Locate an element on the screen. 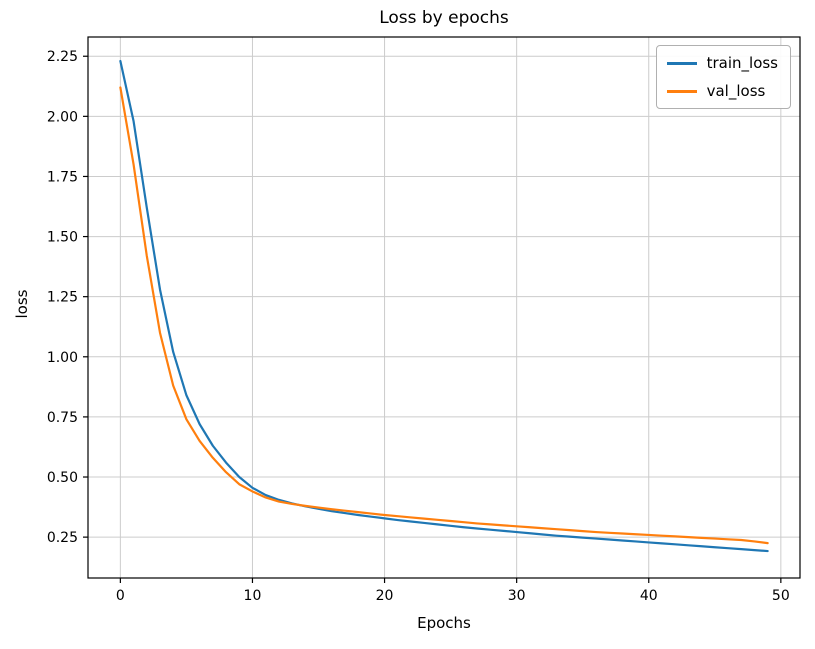 The height and width of the screenshot is (649, 815). x-tick-label: 50 is located at coordinates (781, 596).